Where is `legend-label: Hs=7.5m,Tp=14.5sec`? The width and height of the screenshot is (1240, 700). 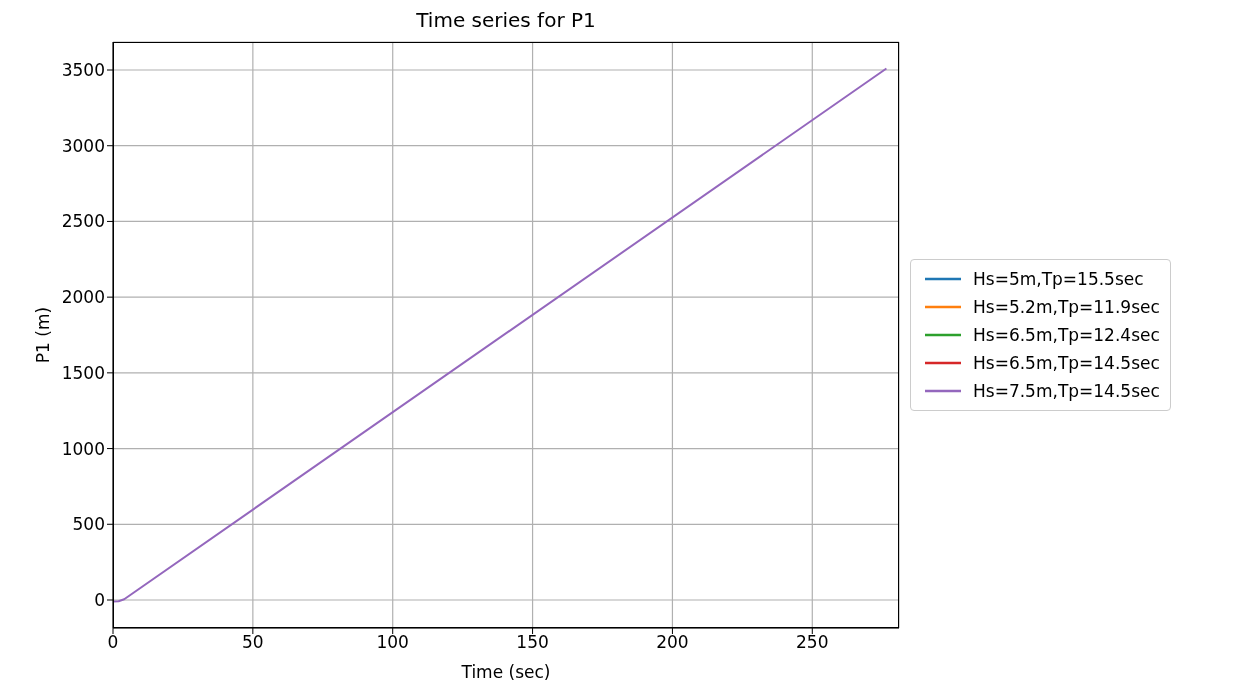 legend-label: Hs=7.5m,Tp=14.5sec is located at coordinates (1066, 391).